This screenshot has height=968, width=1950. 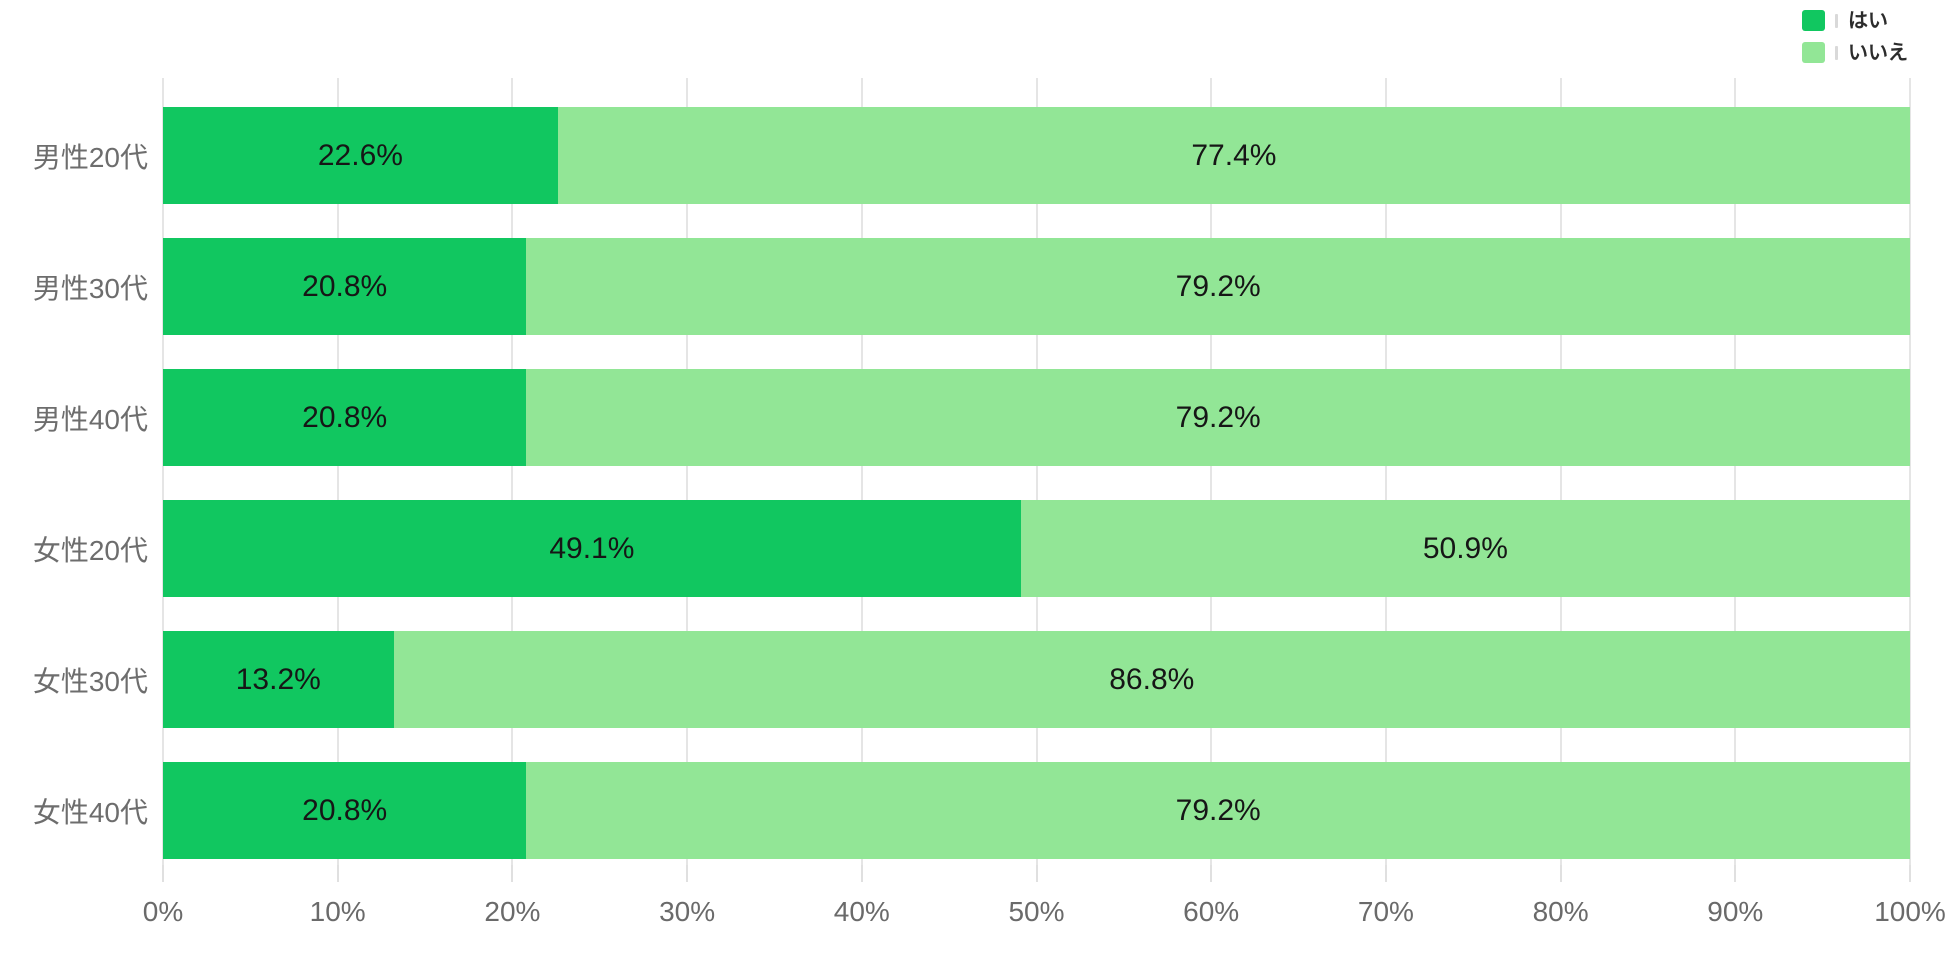 What do you see at coordinates (90, 157) in the screenshot?
I see `category-label: 男性20代` at bounding box center [90, 157].